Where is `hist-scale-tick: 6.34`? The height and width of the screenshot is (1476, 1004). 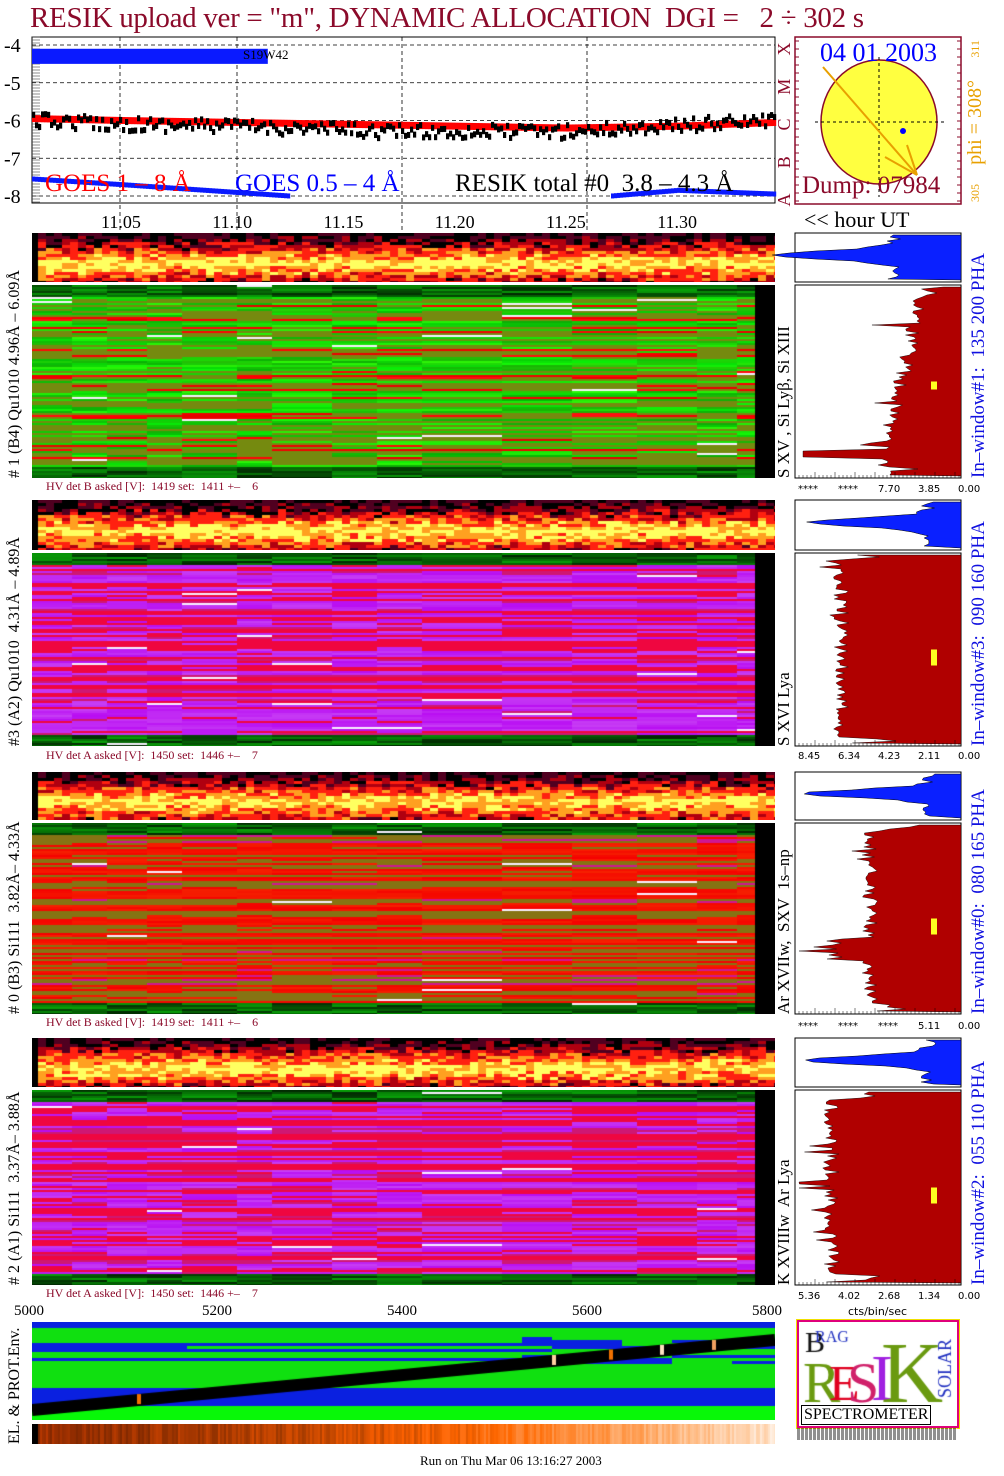 hist-scale-tick: 6.34 is located at coordinates (849, 756).